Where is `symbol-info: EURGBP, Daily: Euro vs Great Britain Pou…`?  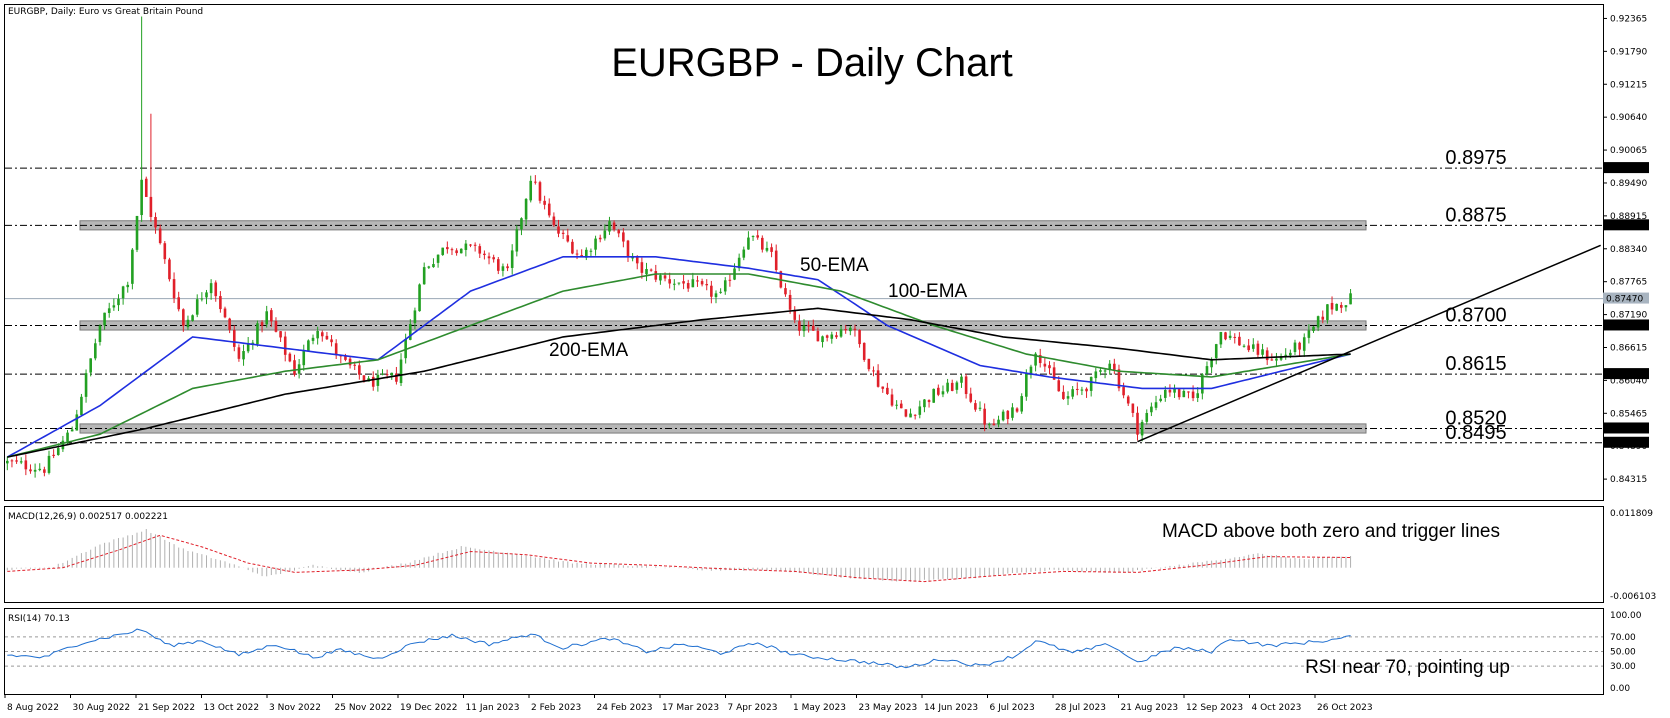
symbol-info: EURGBP, Daily: Euro vs Great Britain Pou… is located at coordinates (105, 12).